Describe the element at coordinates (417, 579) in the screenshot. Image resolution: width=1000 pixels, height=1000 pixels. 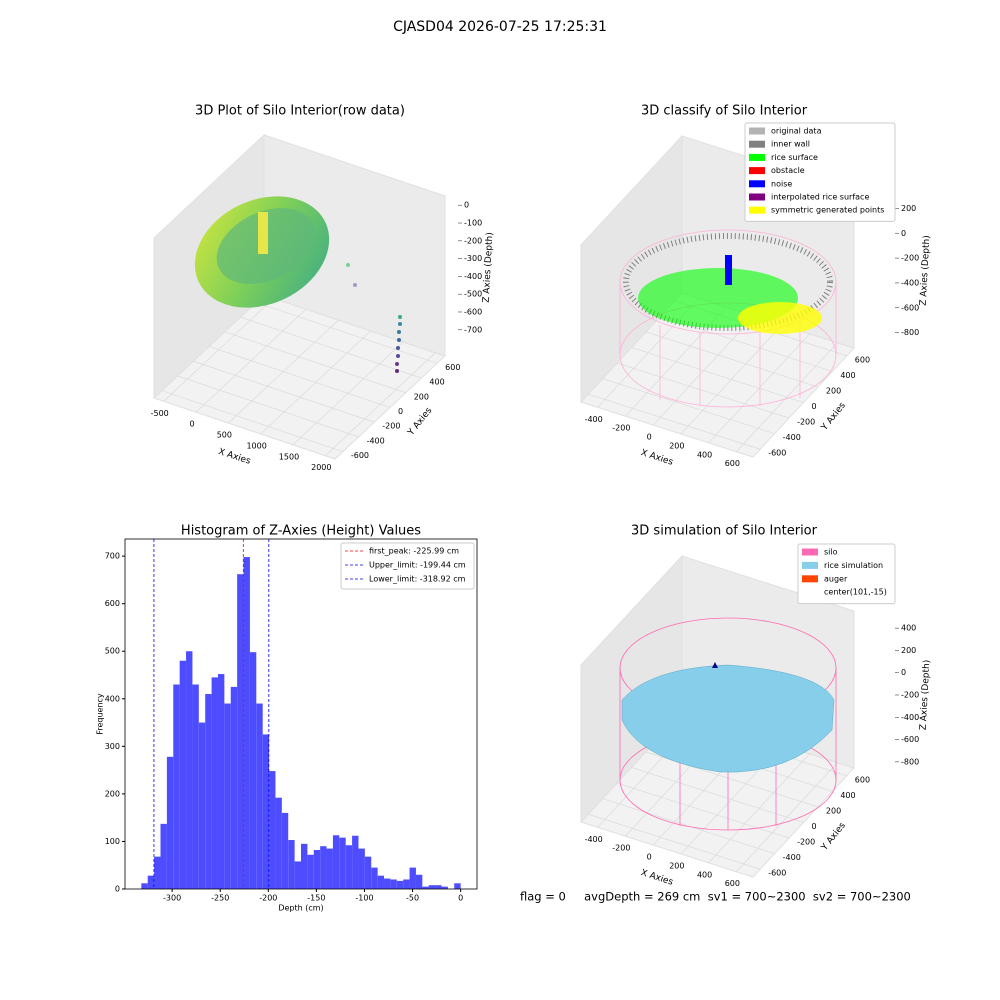
I see `legend-label: Lower_limit: -318.92 cm` at that location.